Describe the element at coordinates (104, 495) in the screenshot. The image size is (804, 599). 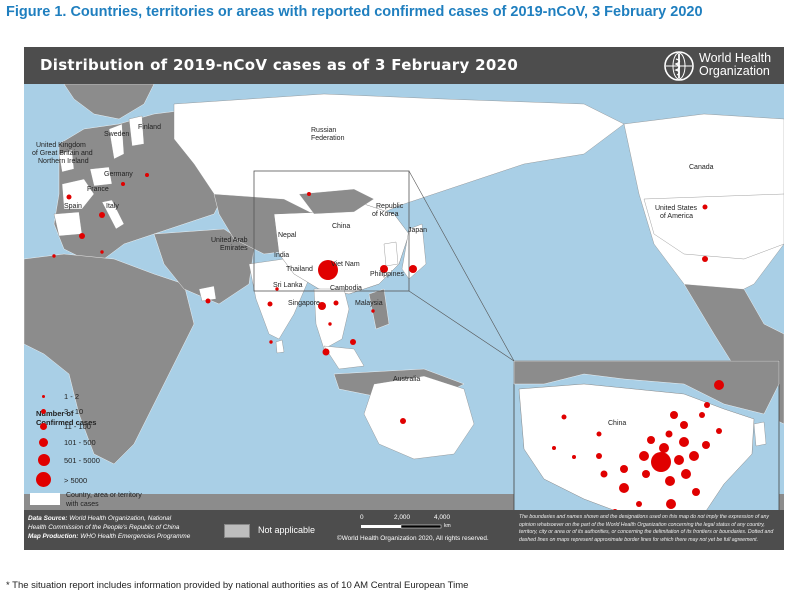
I see `legend-area-line1: Country, area or territory` at that location.